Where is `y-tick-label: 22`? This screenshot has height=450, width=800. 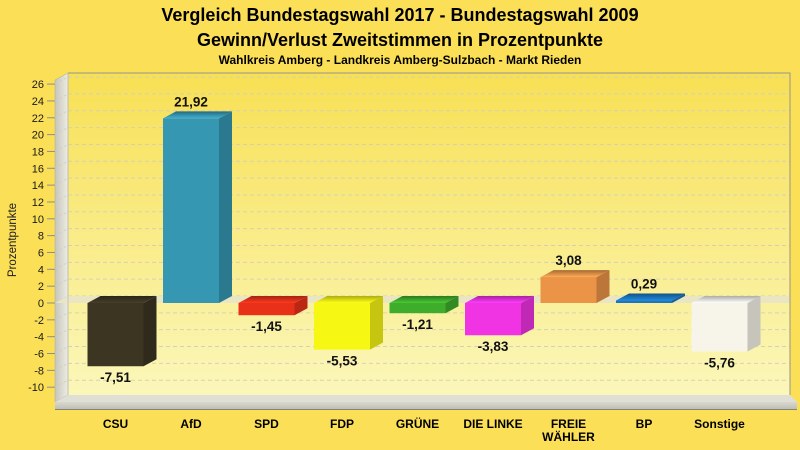
y-tick-label: 22 is located at coordinates (38, 119).